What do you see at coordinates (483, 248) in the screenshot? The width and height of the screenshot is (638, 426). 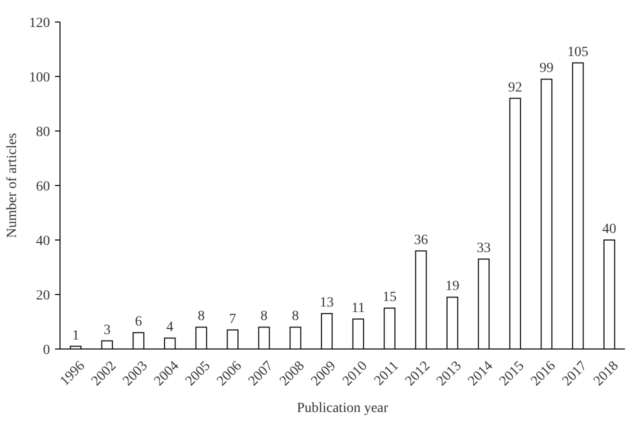 I see `data-label: 33` at bounding box center [483, 248].